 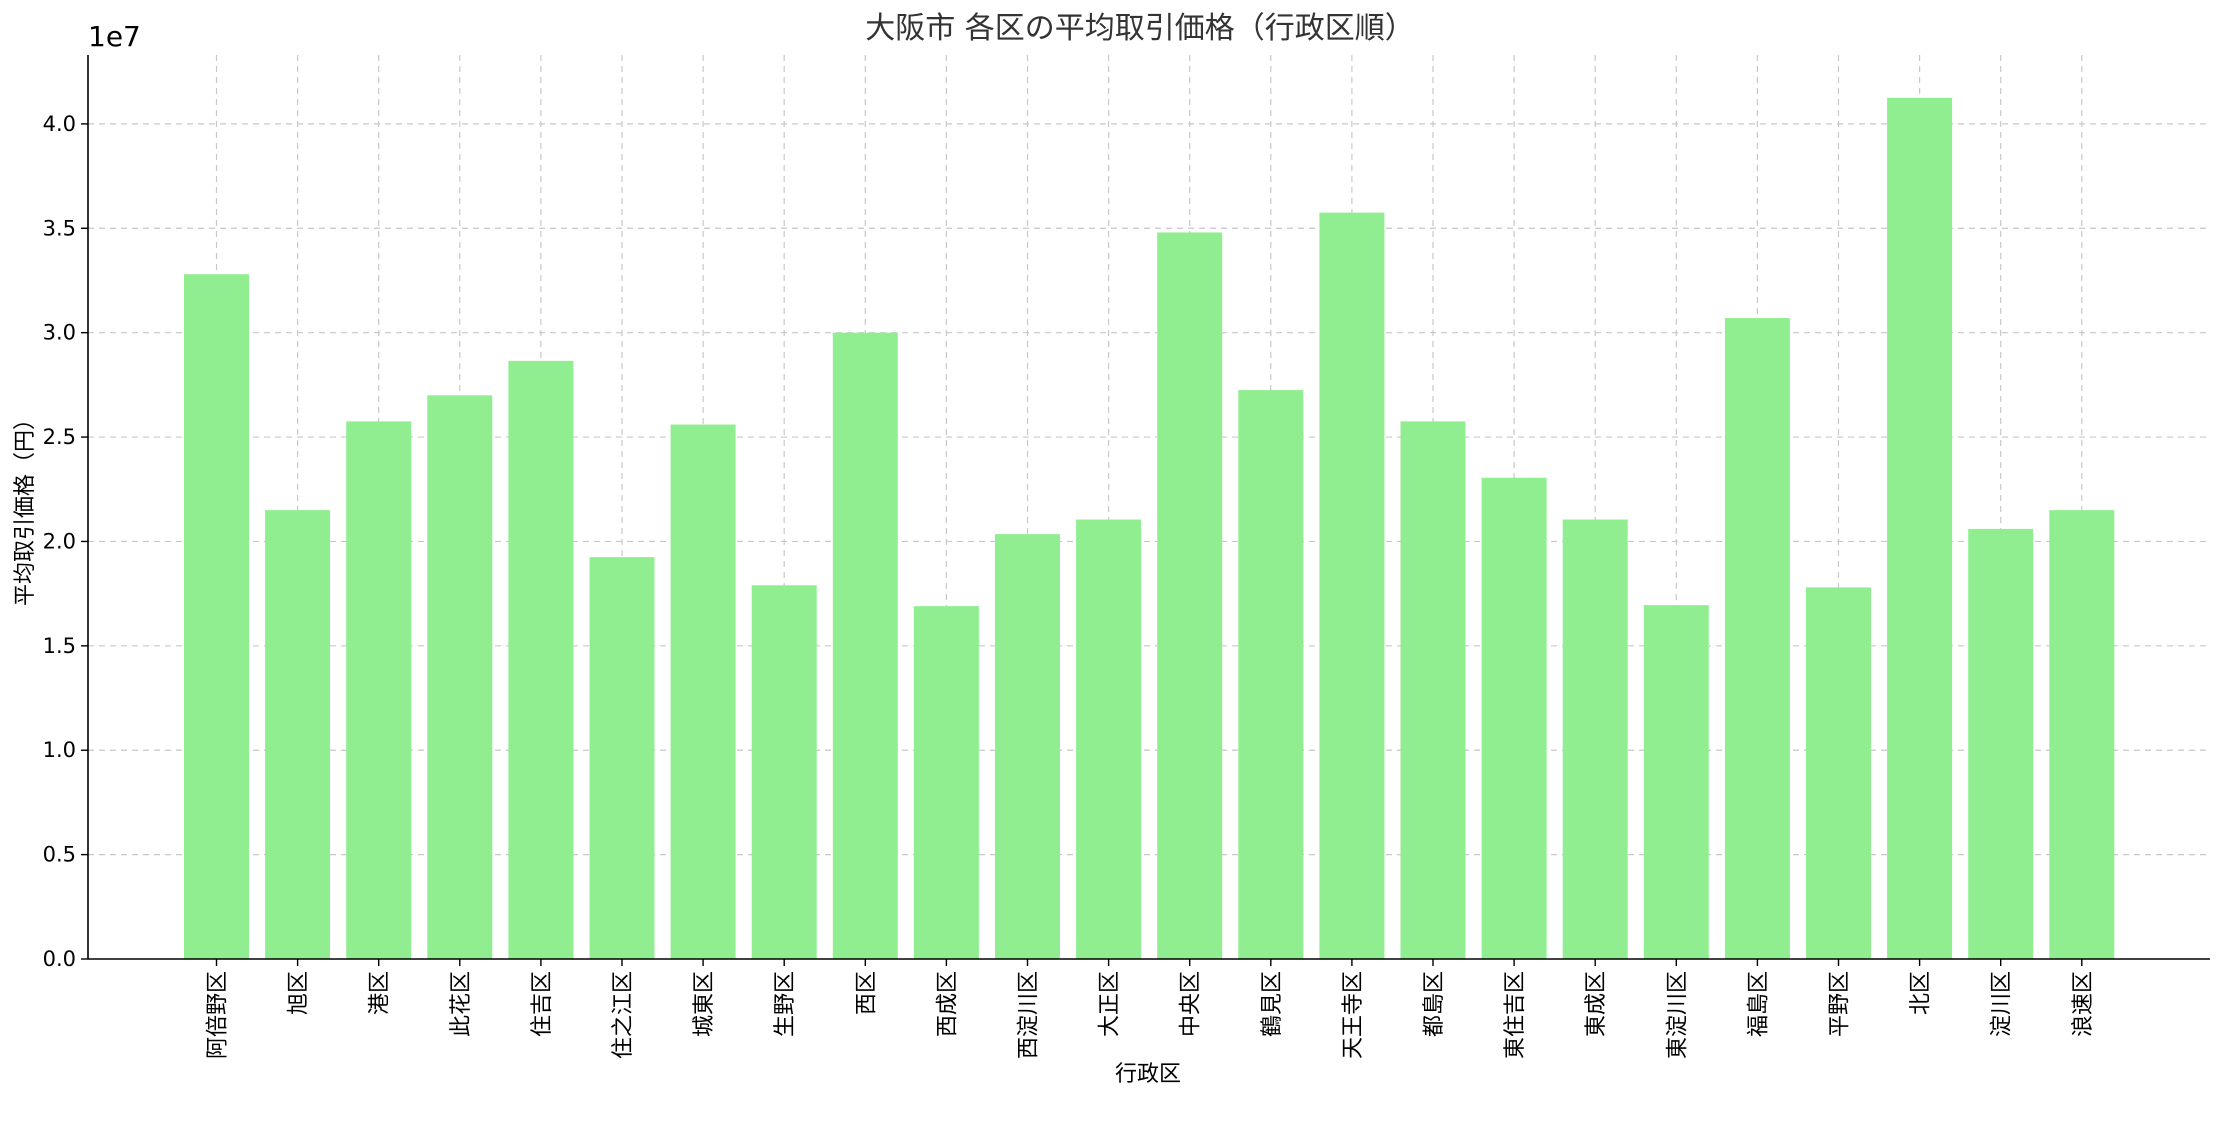 I want to click on y-tick-label: 0.5, so click(x=59, y=855).